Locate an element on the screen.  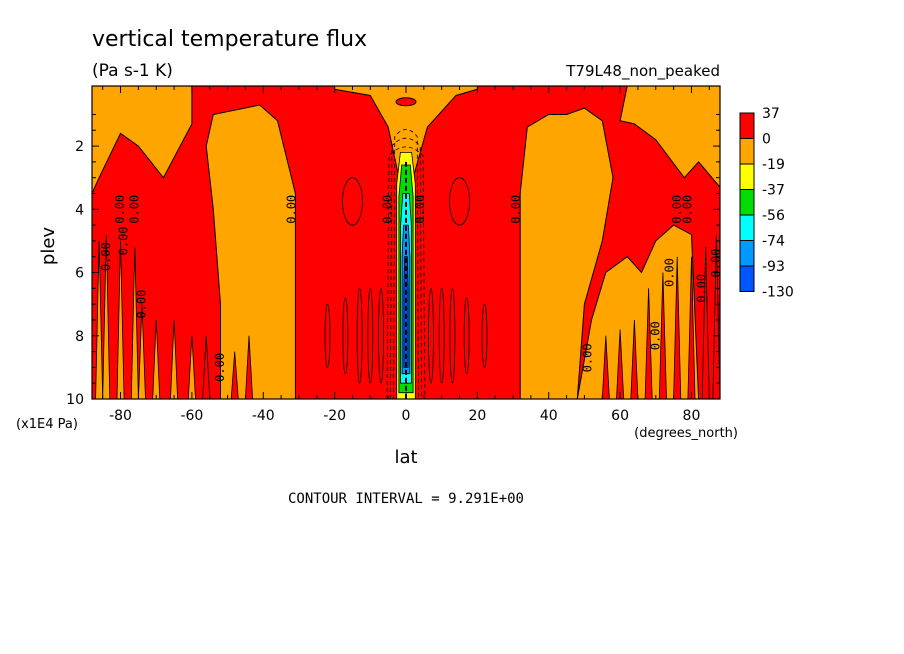
y-tick-label: 4 is located at coordinates (79, 210).